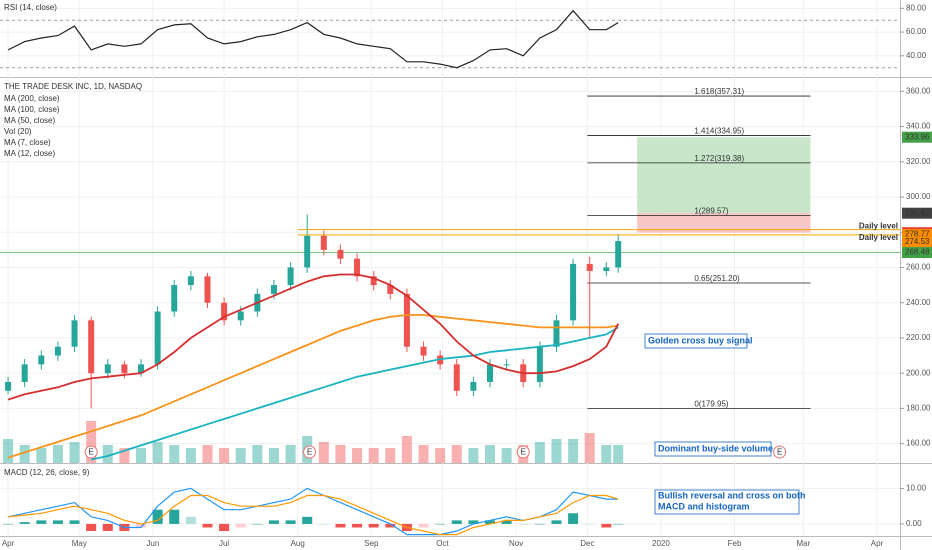 Image resolution: width=932 pixels, height=550 pixels. I want to click on x-tick-label: Dec, so click(587, 543).